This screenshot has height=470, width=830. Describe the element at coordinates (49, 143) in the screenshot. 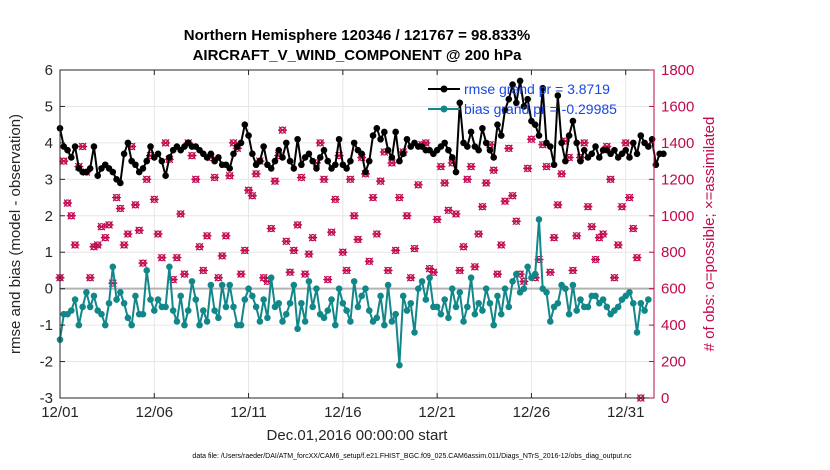

I see `y-tick-label: 4` at that location.